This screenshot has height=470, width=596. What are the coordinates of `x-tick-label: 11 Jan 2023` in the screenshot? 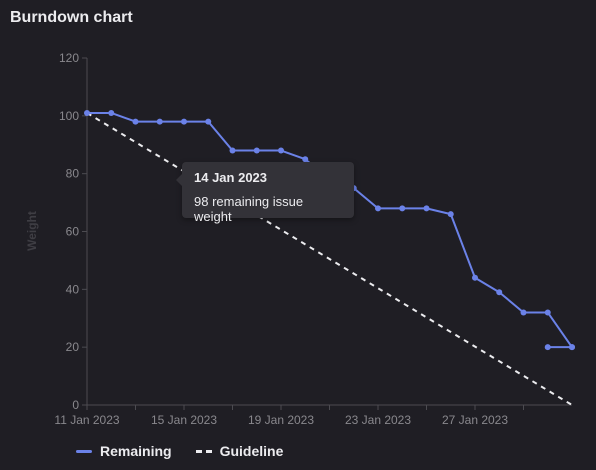 It's located at (86, 420).